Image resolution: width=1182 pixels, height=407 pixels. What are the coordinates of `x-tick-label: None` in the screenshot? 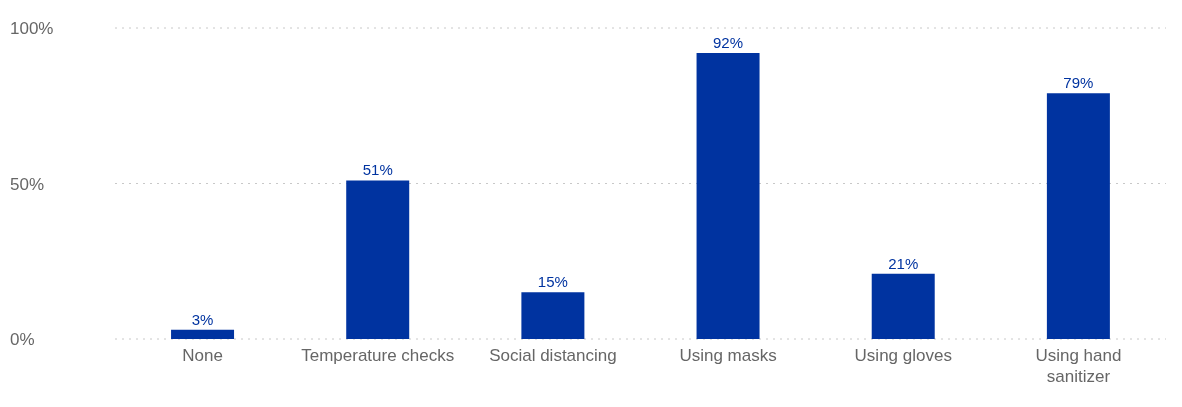 It's located at (202, 355).